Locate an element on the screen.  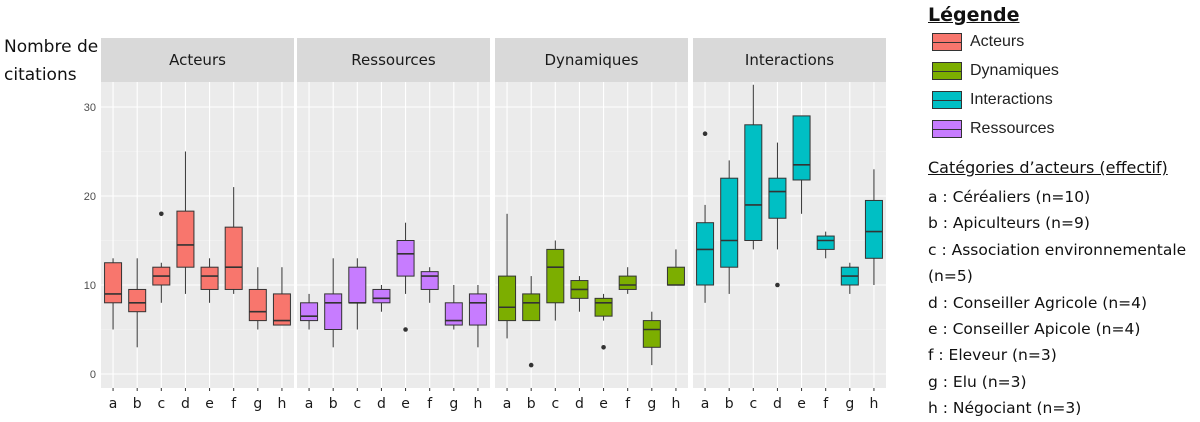
category-item: f : Eleveur (n=3) is located at coordinates (992, 355).